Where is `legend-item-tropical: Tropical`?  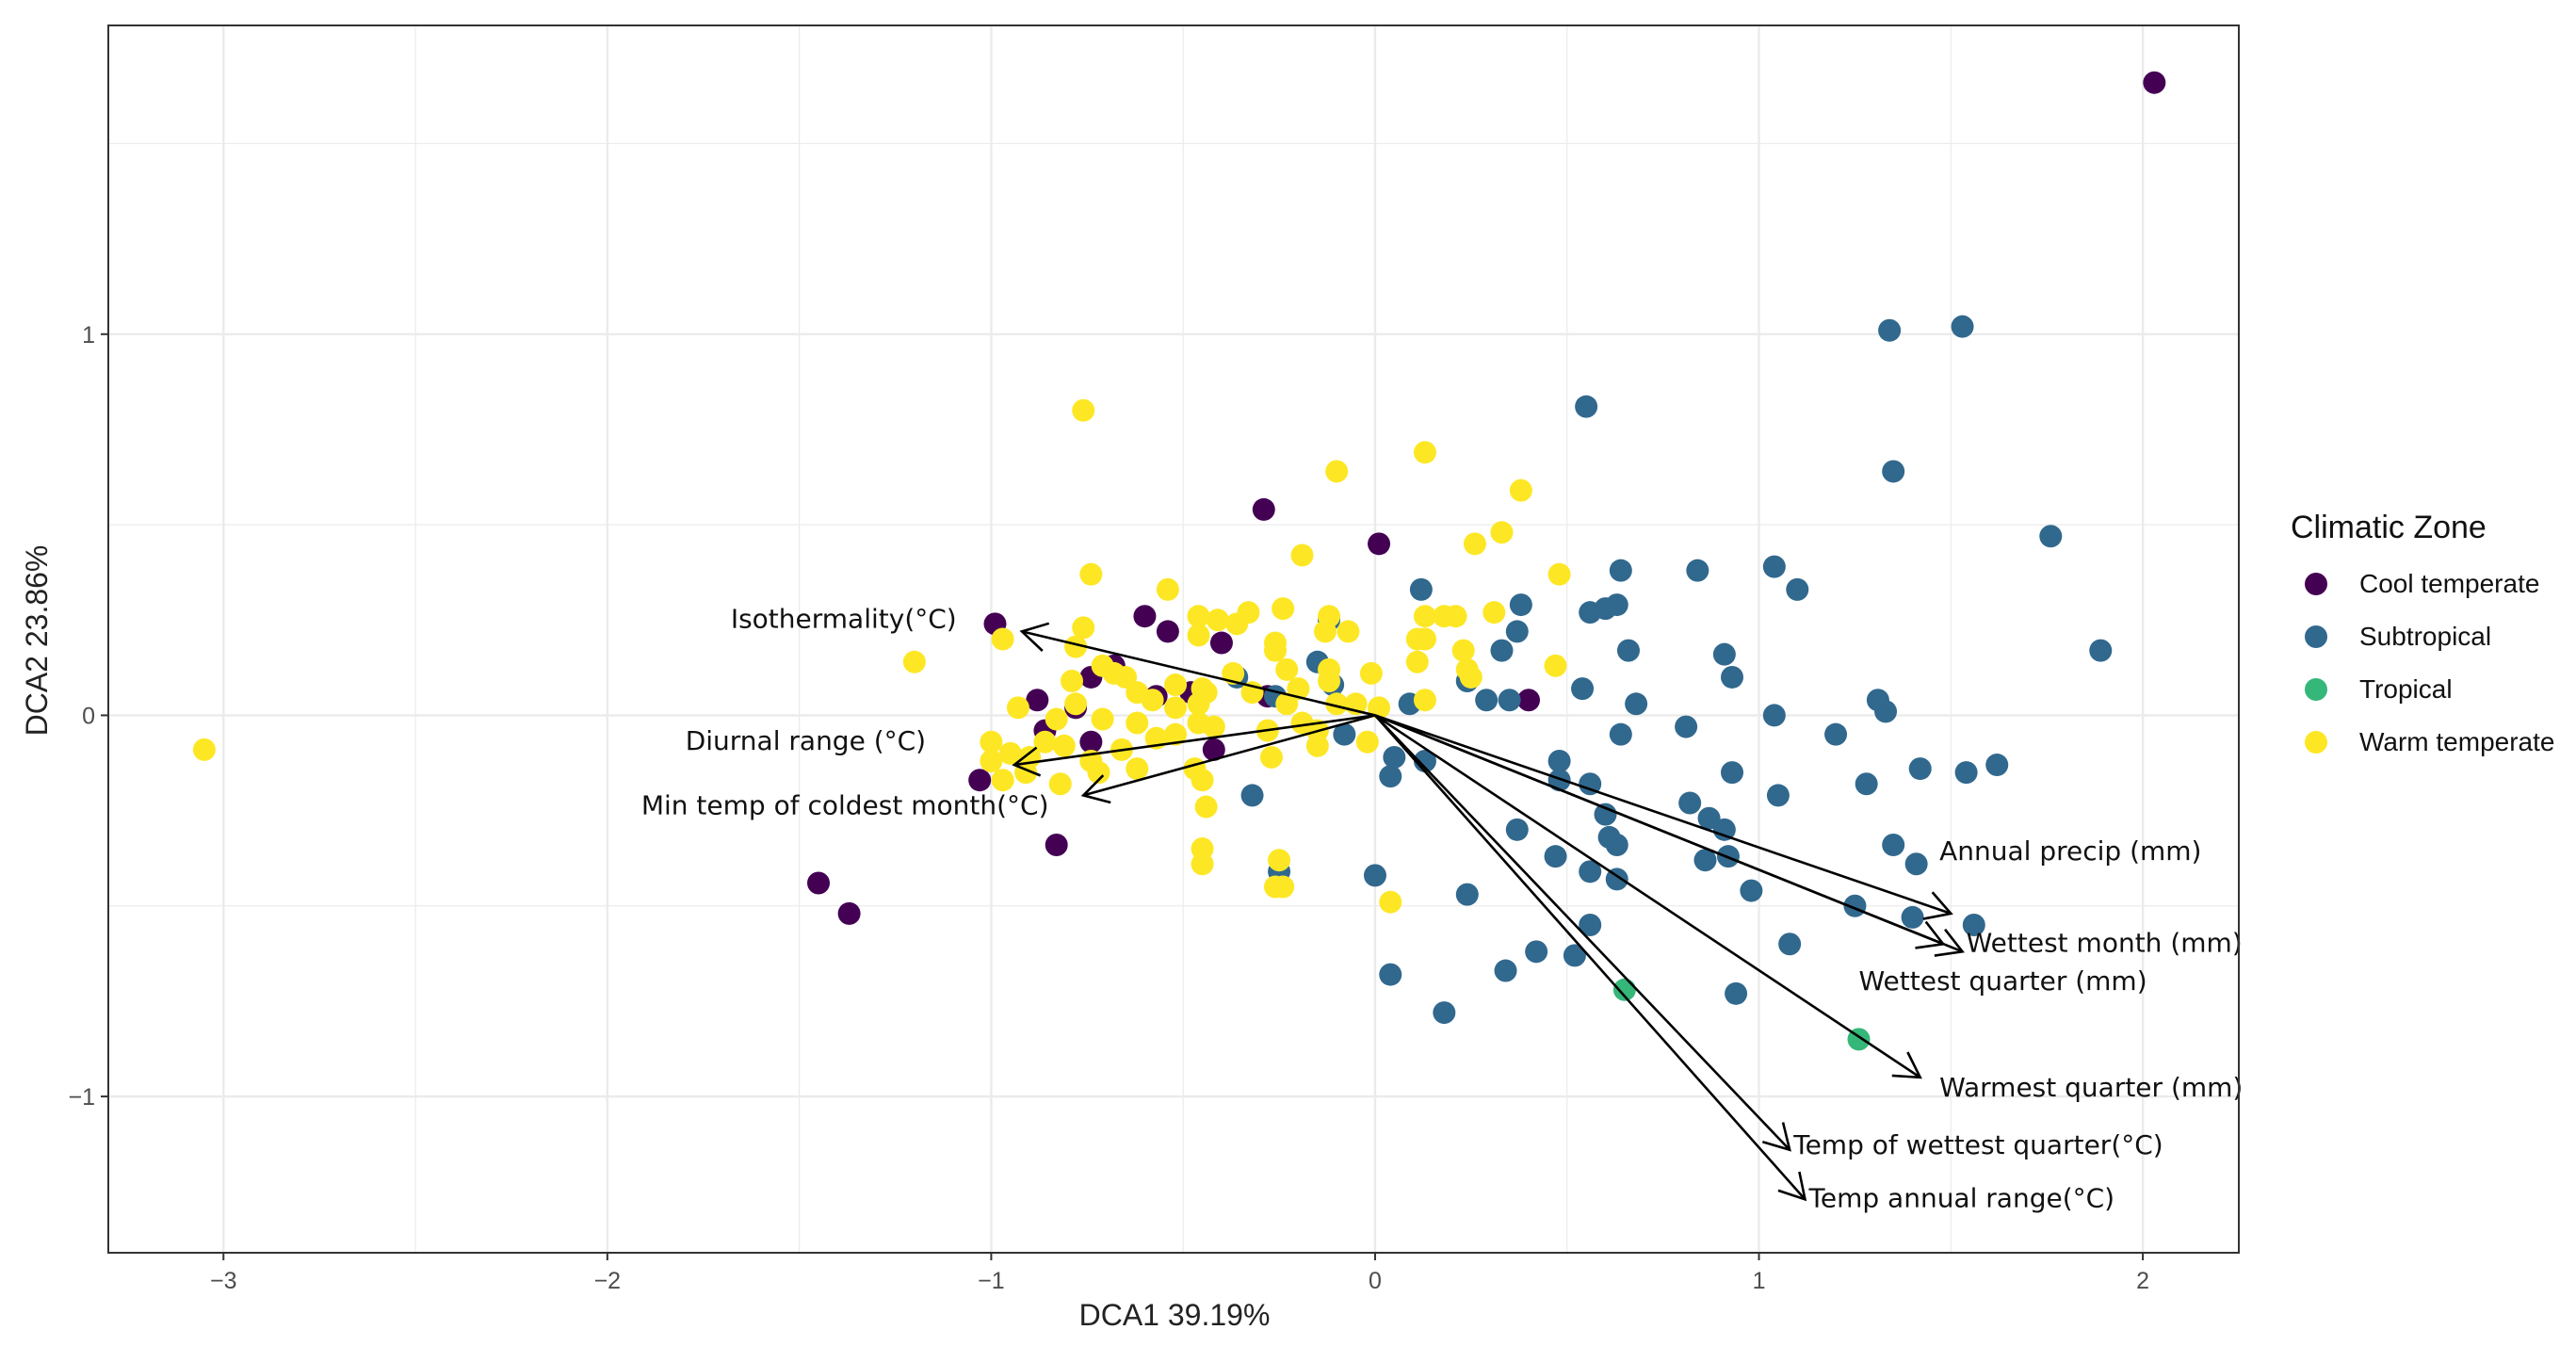
legend-item-tropical: Tropical is located at coordinates (2379, 689).